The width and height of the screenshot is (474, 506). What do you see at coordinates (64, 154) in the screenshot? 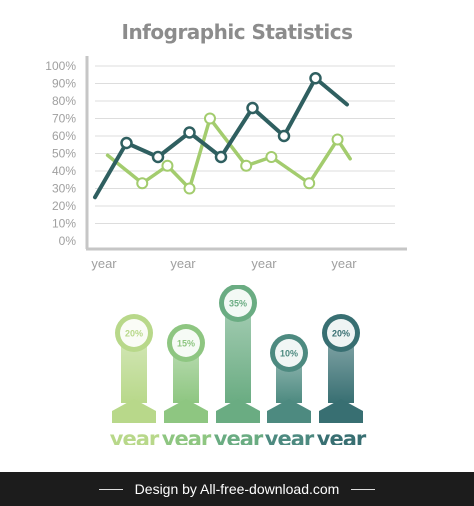
I see `y-tick-label: 50%` at bounding box center [64, 154].